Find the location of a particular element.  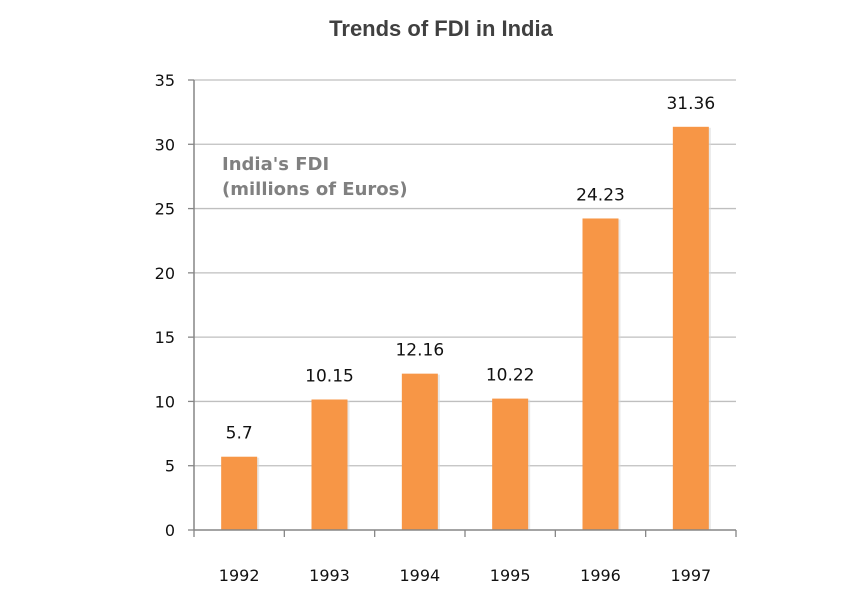

bar-1992 is located at coordinates (239, 493).